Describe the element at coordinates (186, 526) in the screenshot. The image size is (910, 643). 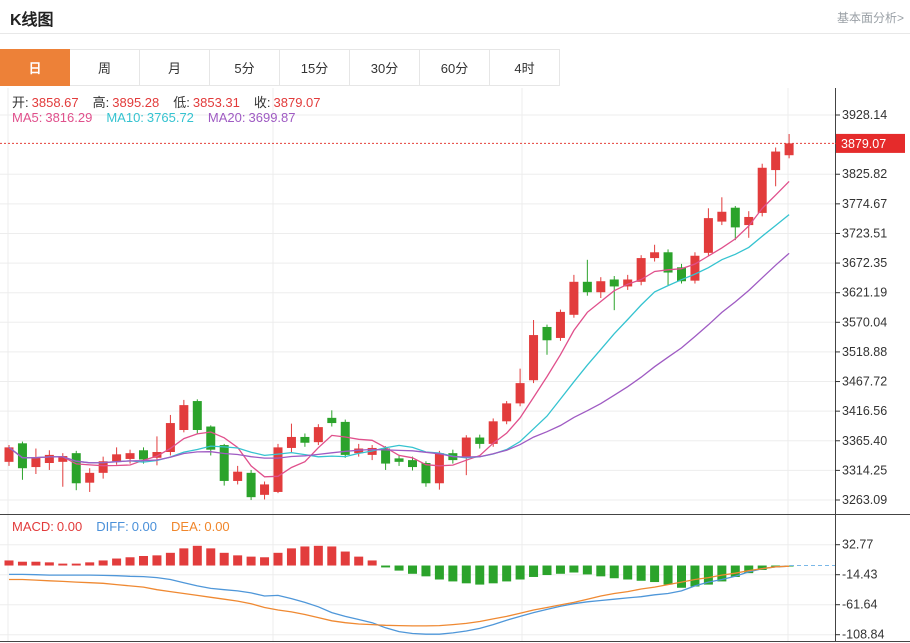
I see `quote-dea-label: DEA:` at that location.